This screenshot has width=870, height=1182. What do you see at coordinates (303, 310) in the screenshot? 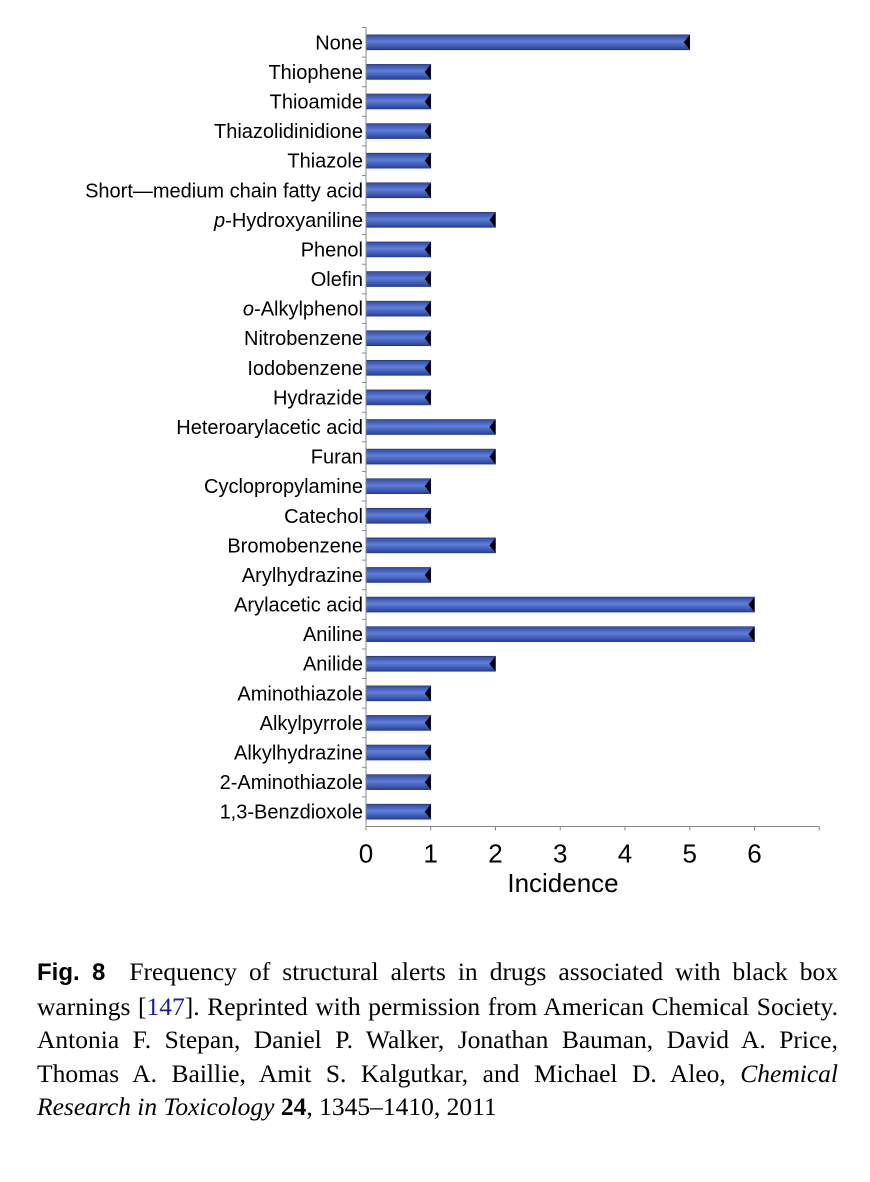
I see `category-label: o-Alkylphenol` at bounding box center [303, 310].